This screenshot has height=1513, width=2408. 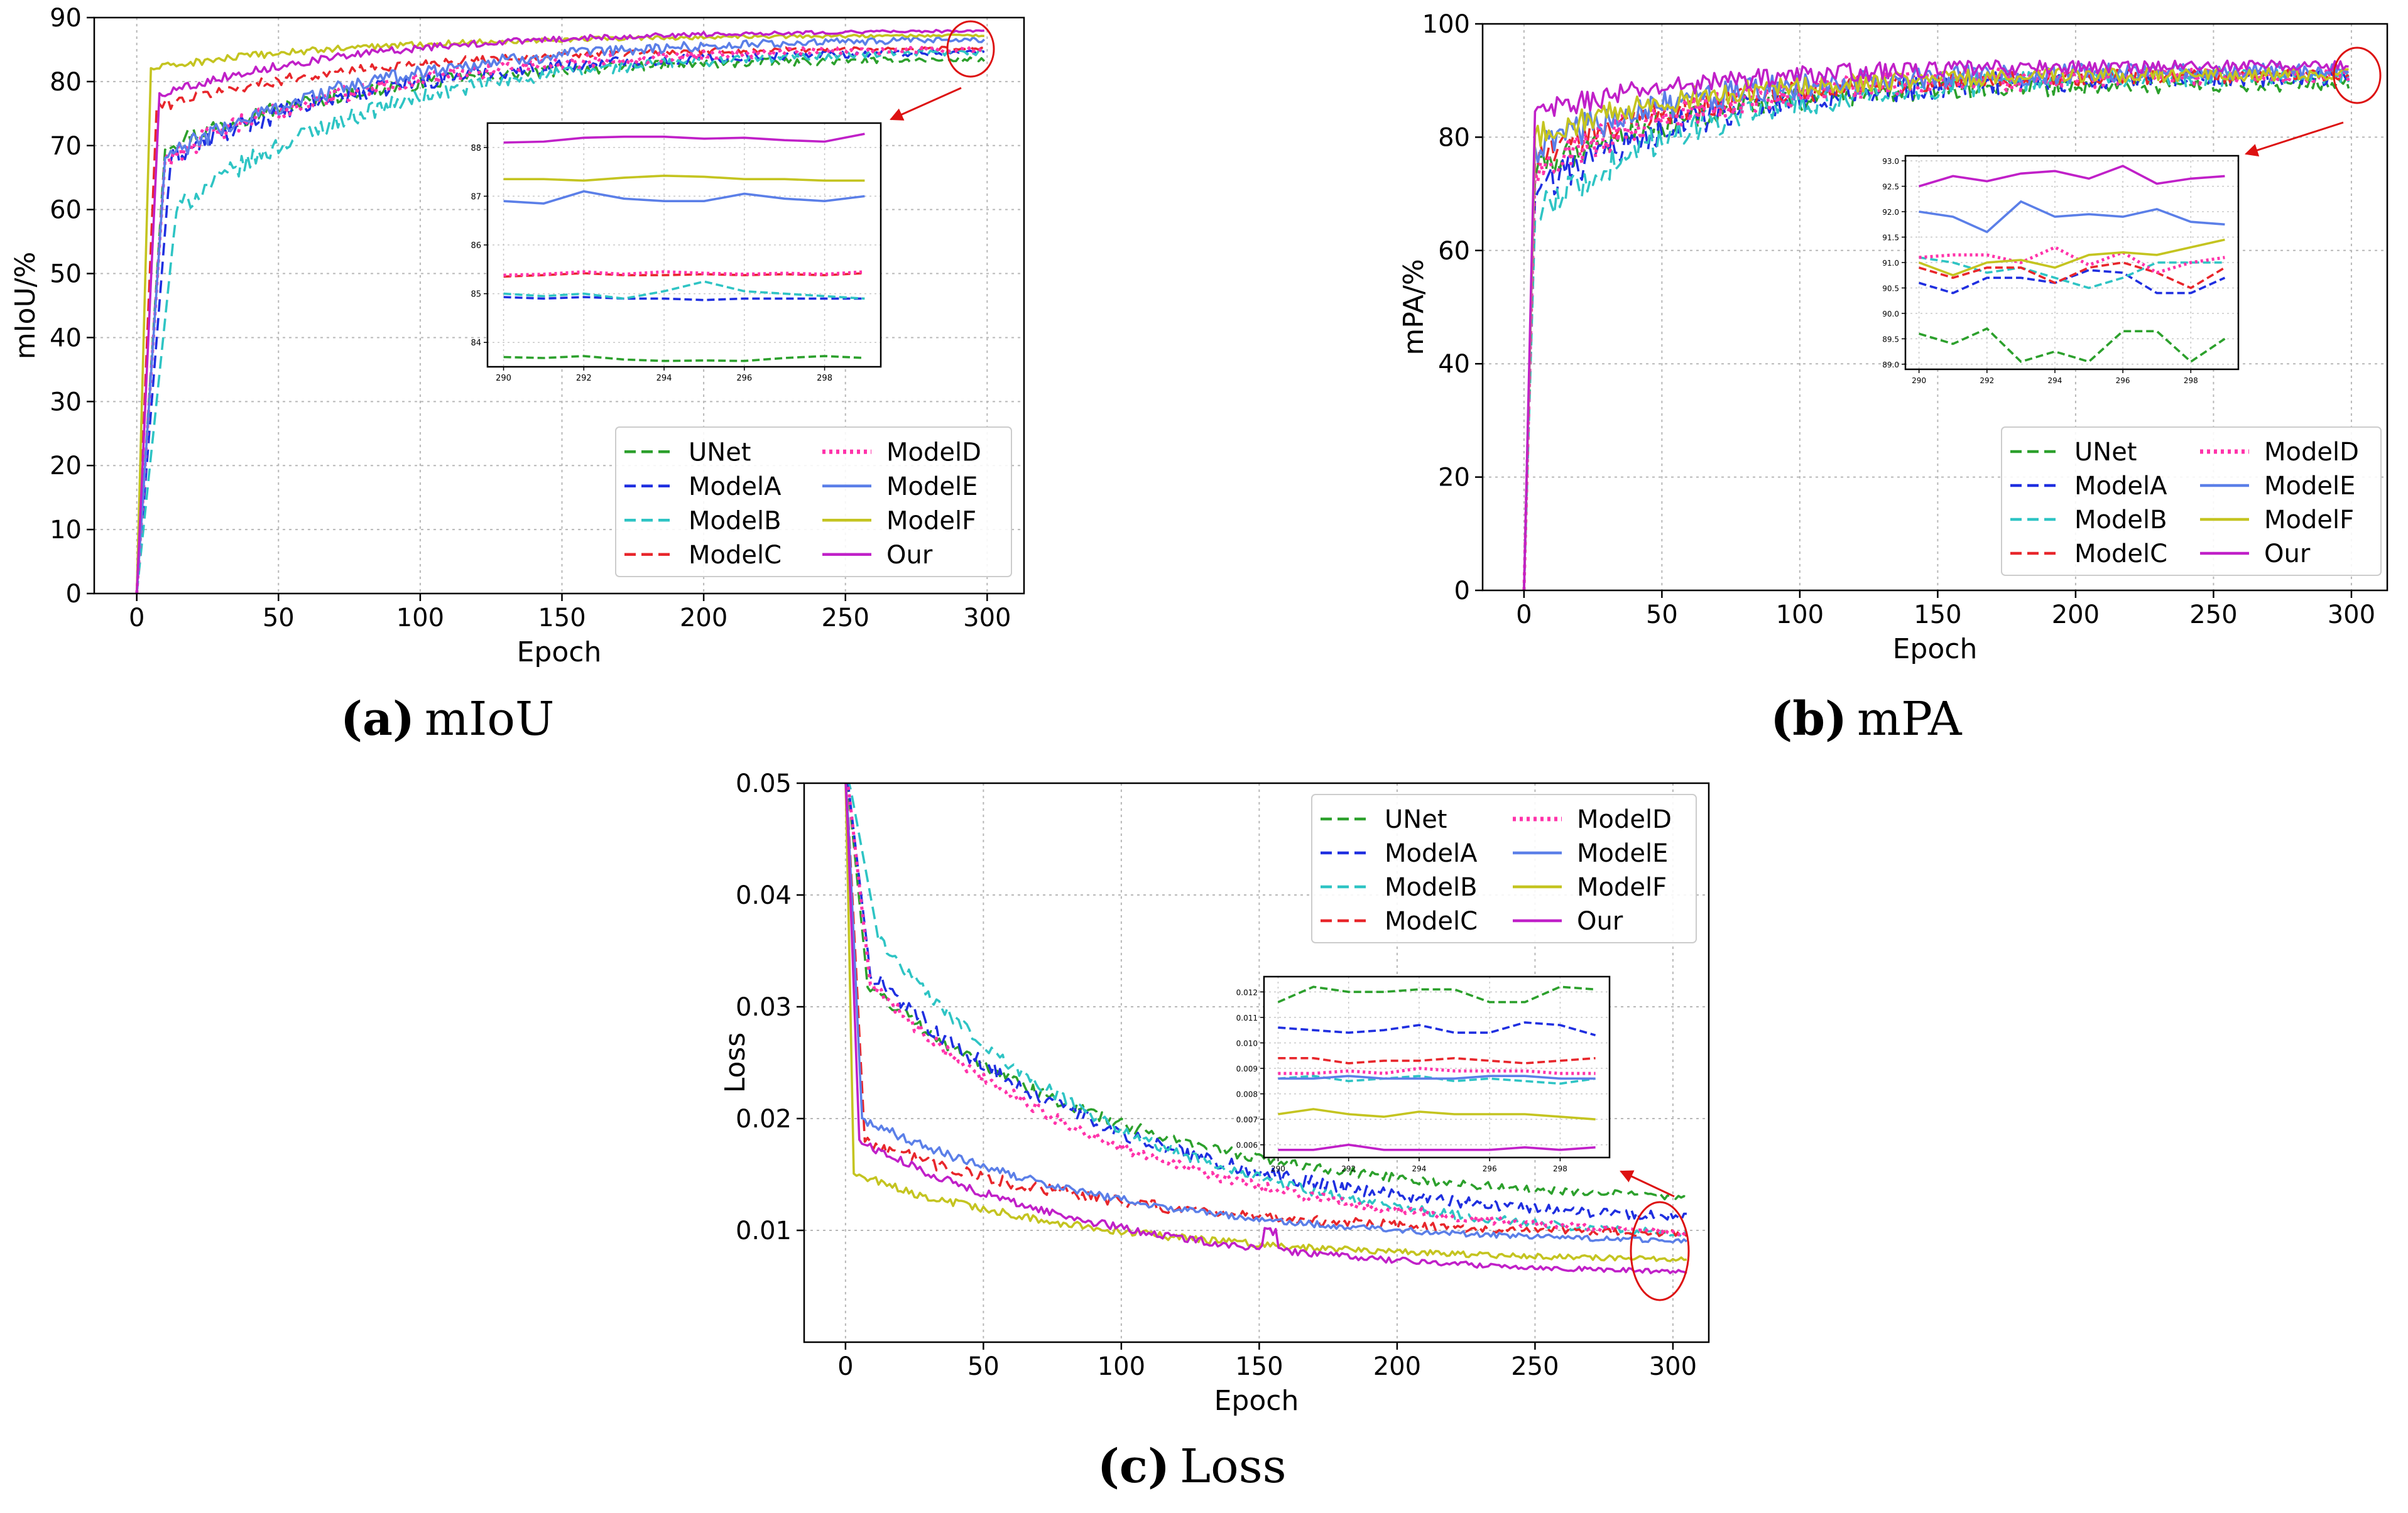 I want to click on y-tick-label: 80, so click(x=66, y=82).